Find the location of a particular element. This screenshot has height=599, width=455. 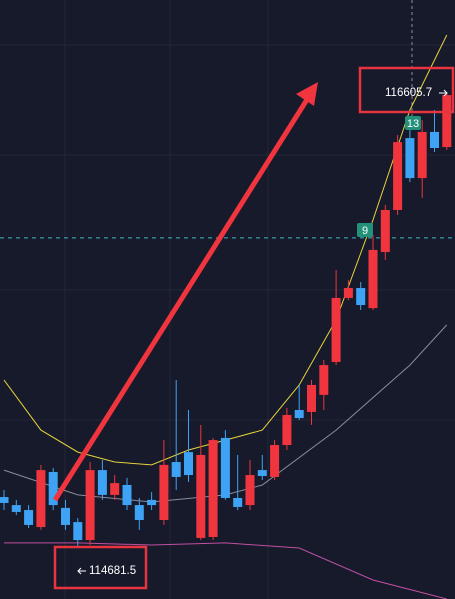

high-label: 116605.7 is located at coordinates (408, 93).